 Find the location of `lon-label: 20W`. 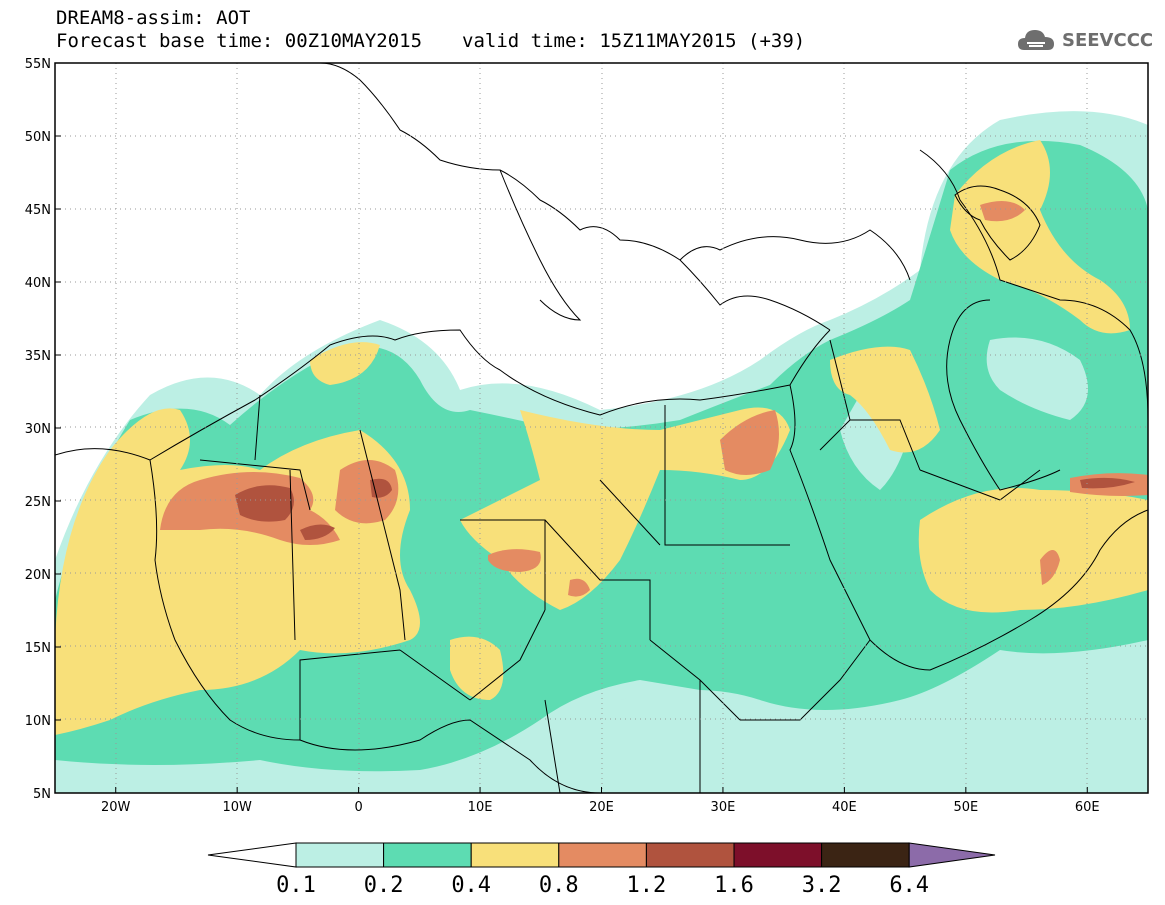

lon-label: 20W is located at coordinates (116, 807).